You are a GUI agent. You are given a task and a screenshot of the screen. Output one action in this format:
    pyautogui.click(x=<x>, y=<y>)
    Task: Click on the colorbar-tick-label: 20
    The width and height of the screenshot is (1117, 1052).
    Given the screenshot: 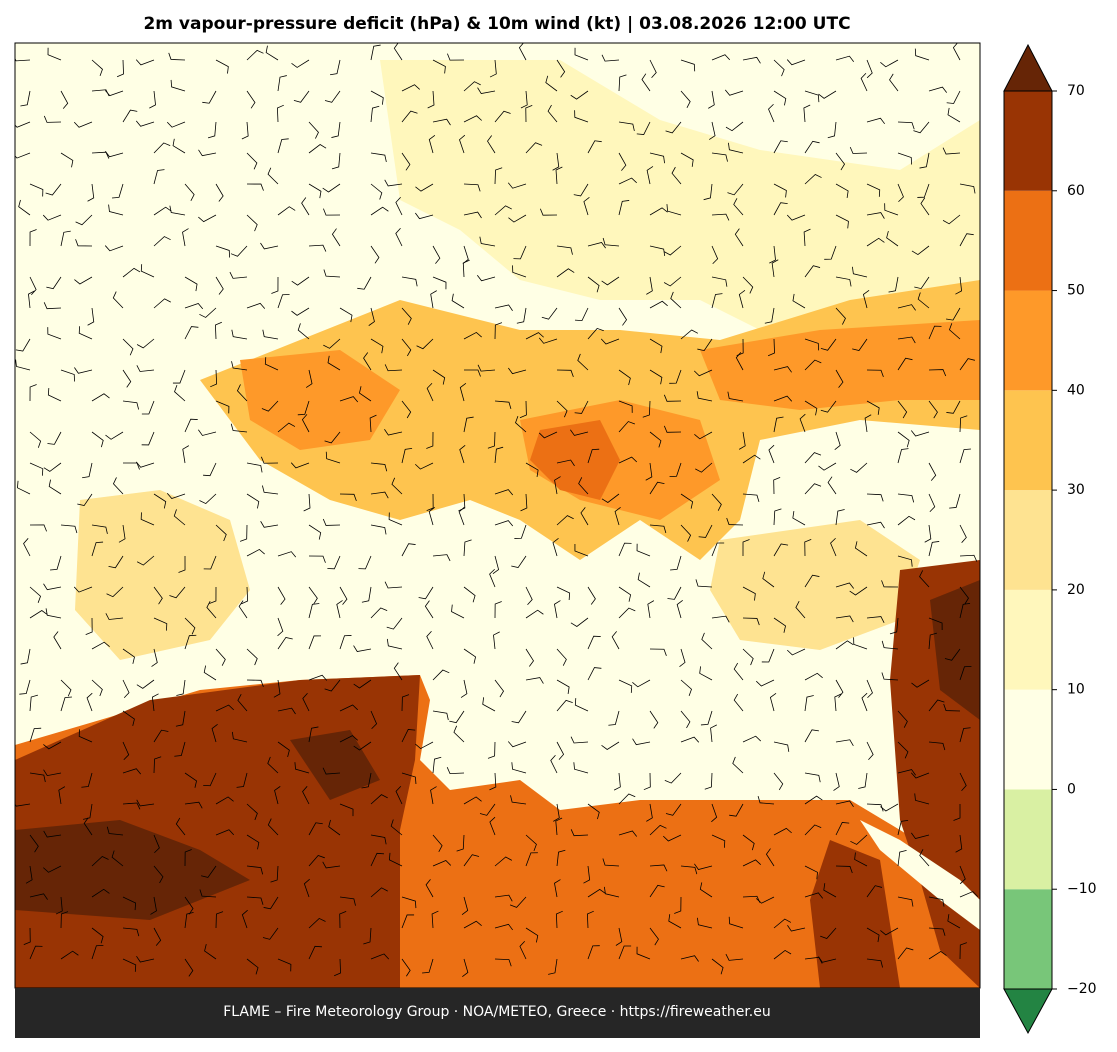 What is the action you would take?
    pyautogui.click(x=1076, y=590)
    